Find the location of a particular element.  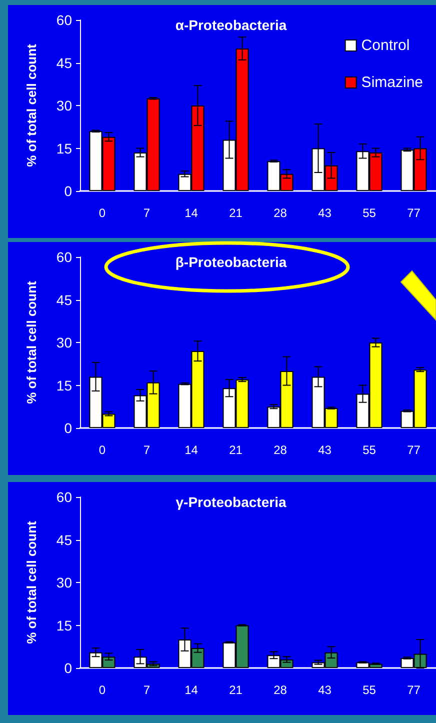

chart-title: α-Proteobacteria is located at coordinates (231, 25).